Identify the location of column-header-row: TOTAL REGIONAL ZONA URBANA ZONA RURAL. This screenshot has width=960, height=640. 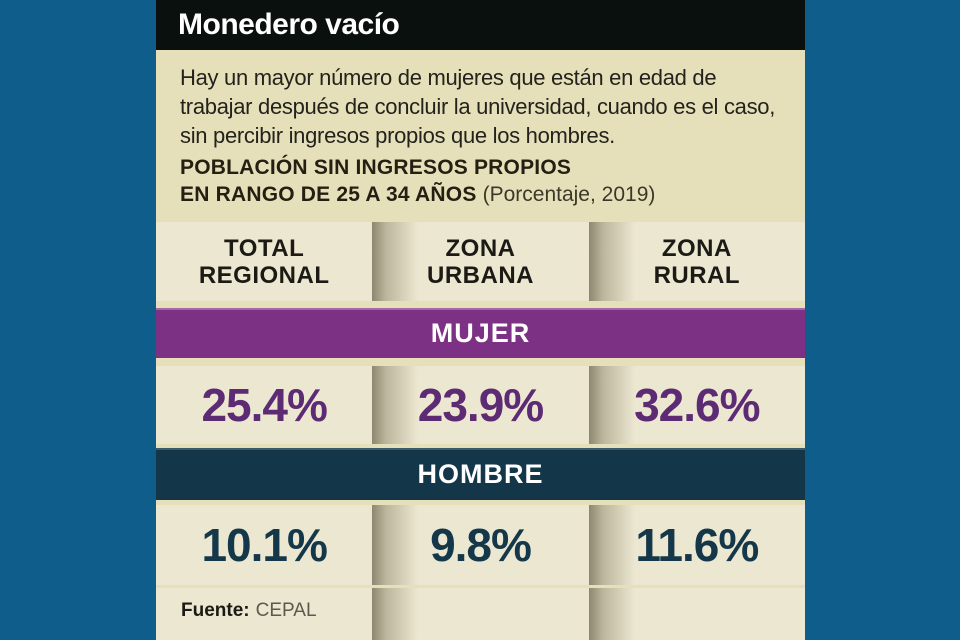
(480, 261).